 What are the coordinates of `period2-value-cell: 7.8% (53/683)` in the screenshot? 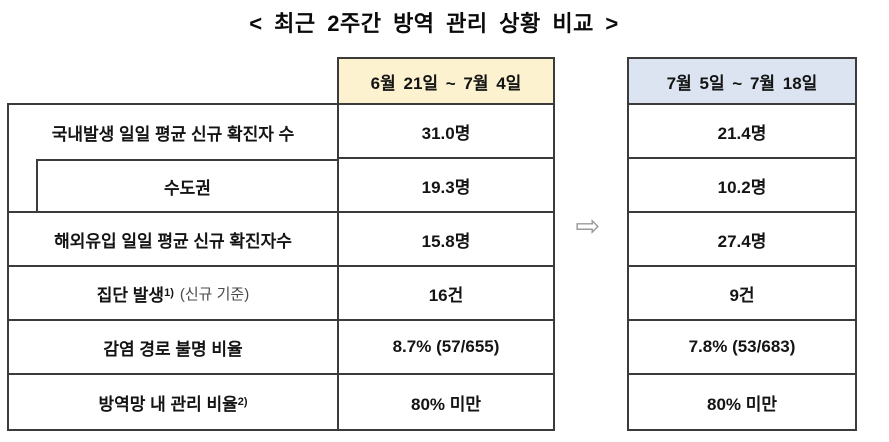 It's located at (742, 348).